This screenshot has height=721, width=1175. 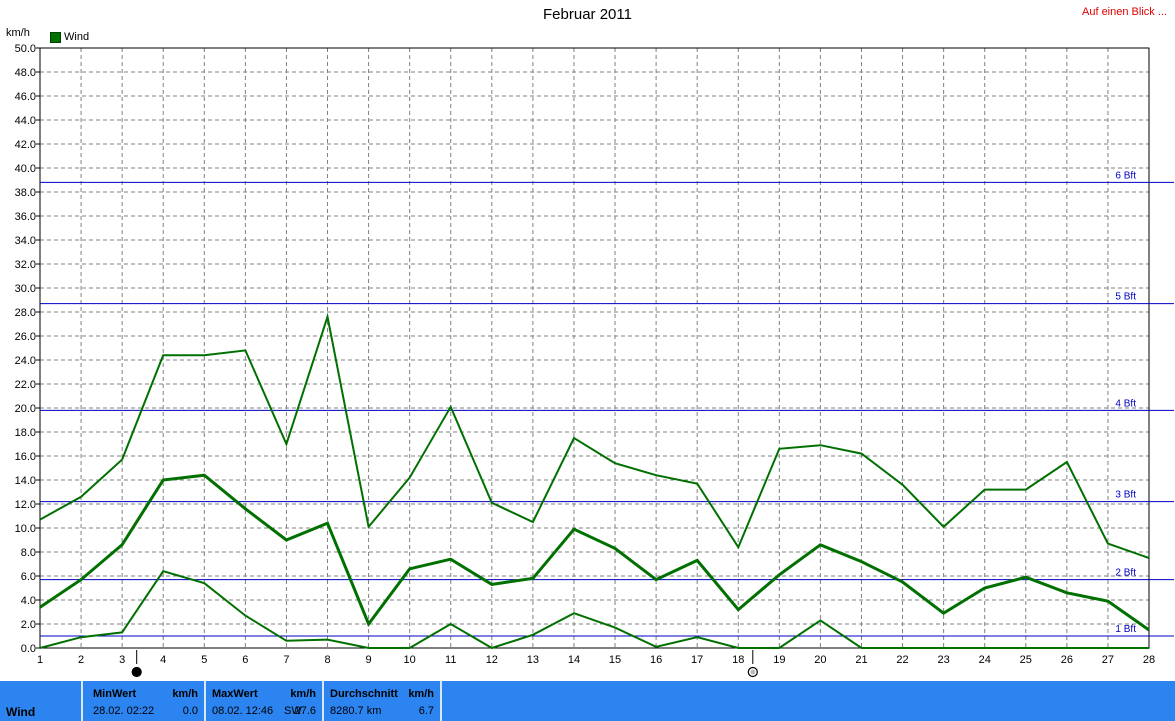 I want to click on x-tick-label: 6, so click(x=245, y=660).